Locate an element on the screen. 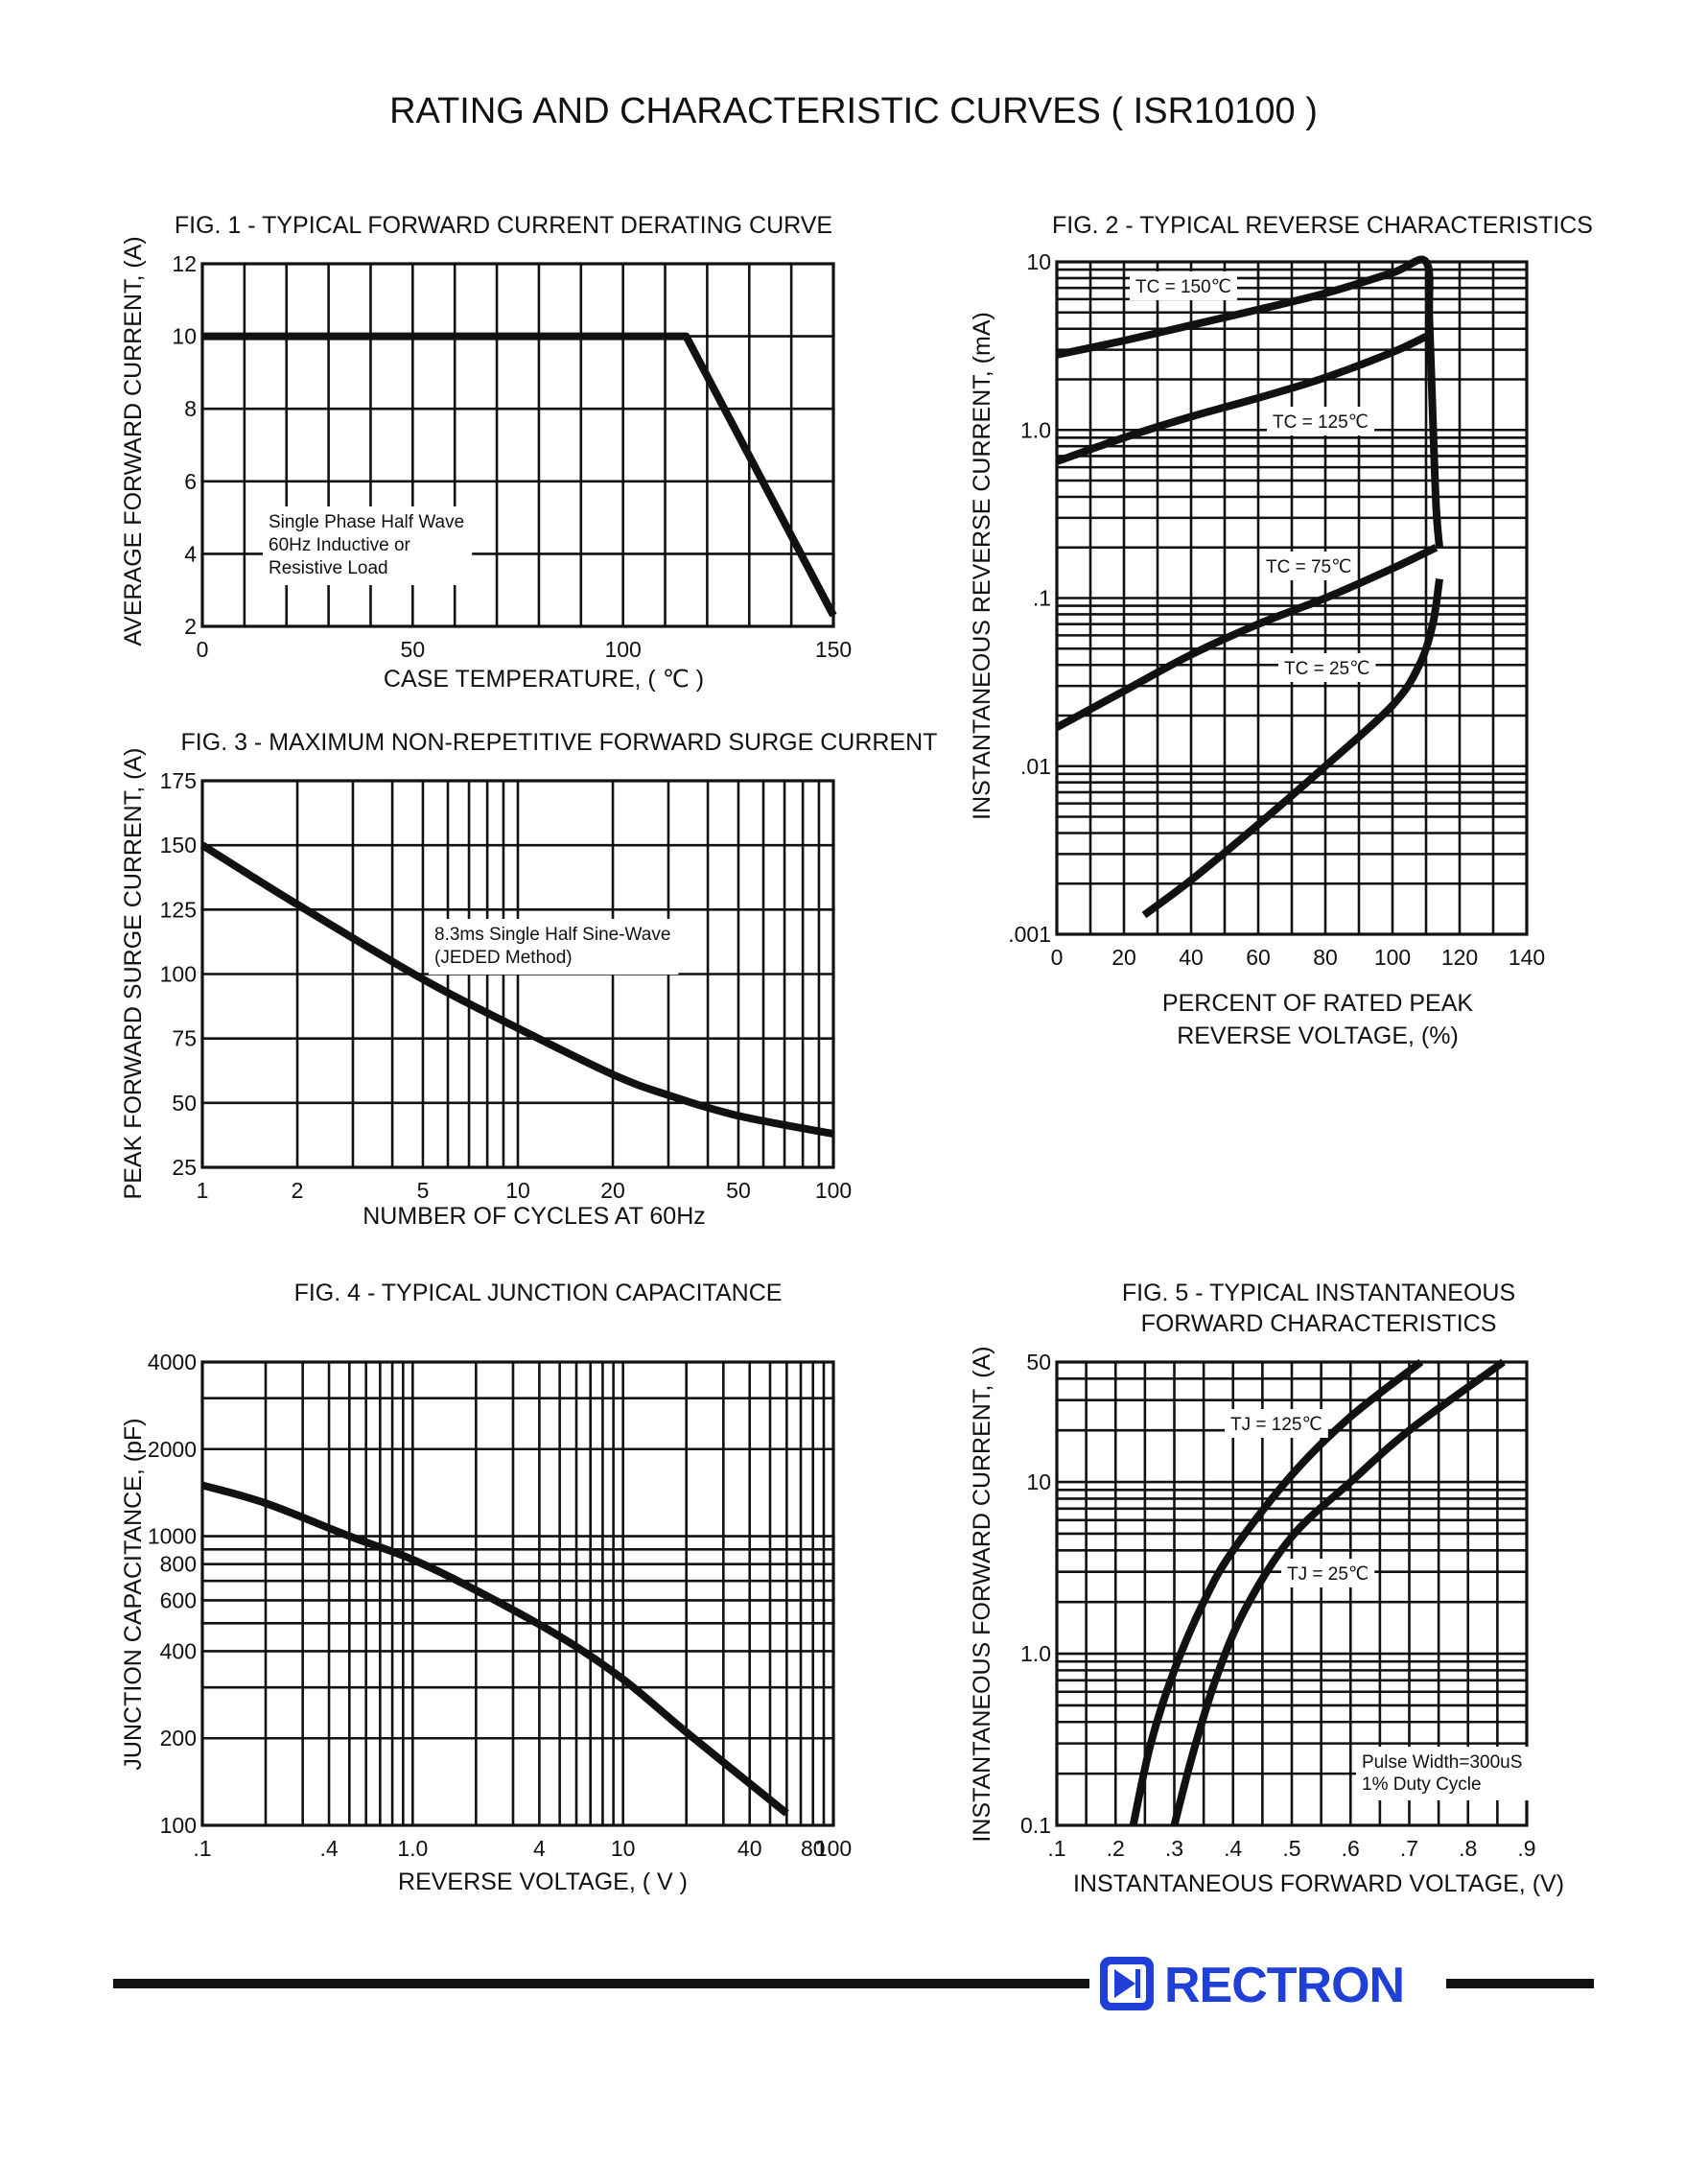 This screenshot has height=2162, width=1708. x-tick-label: 50 is located at coordinates (414, 649).